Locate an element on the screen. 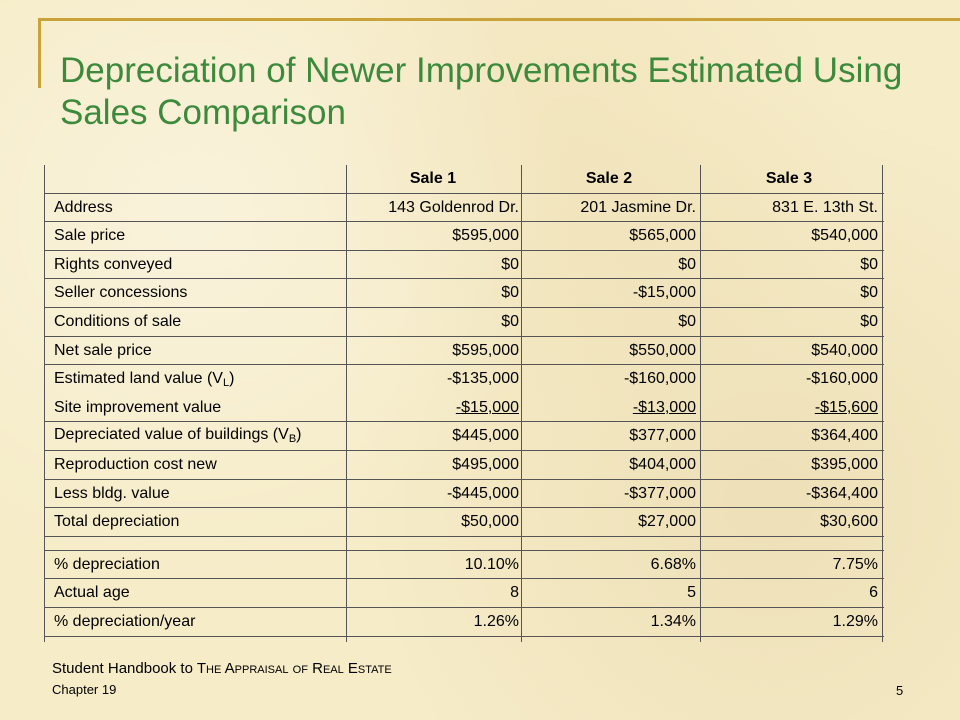  table-row-conditions-of-sale: Conditions of sale $0 $0 $0 is located at coordinates (464, 322).